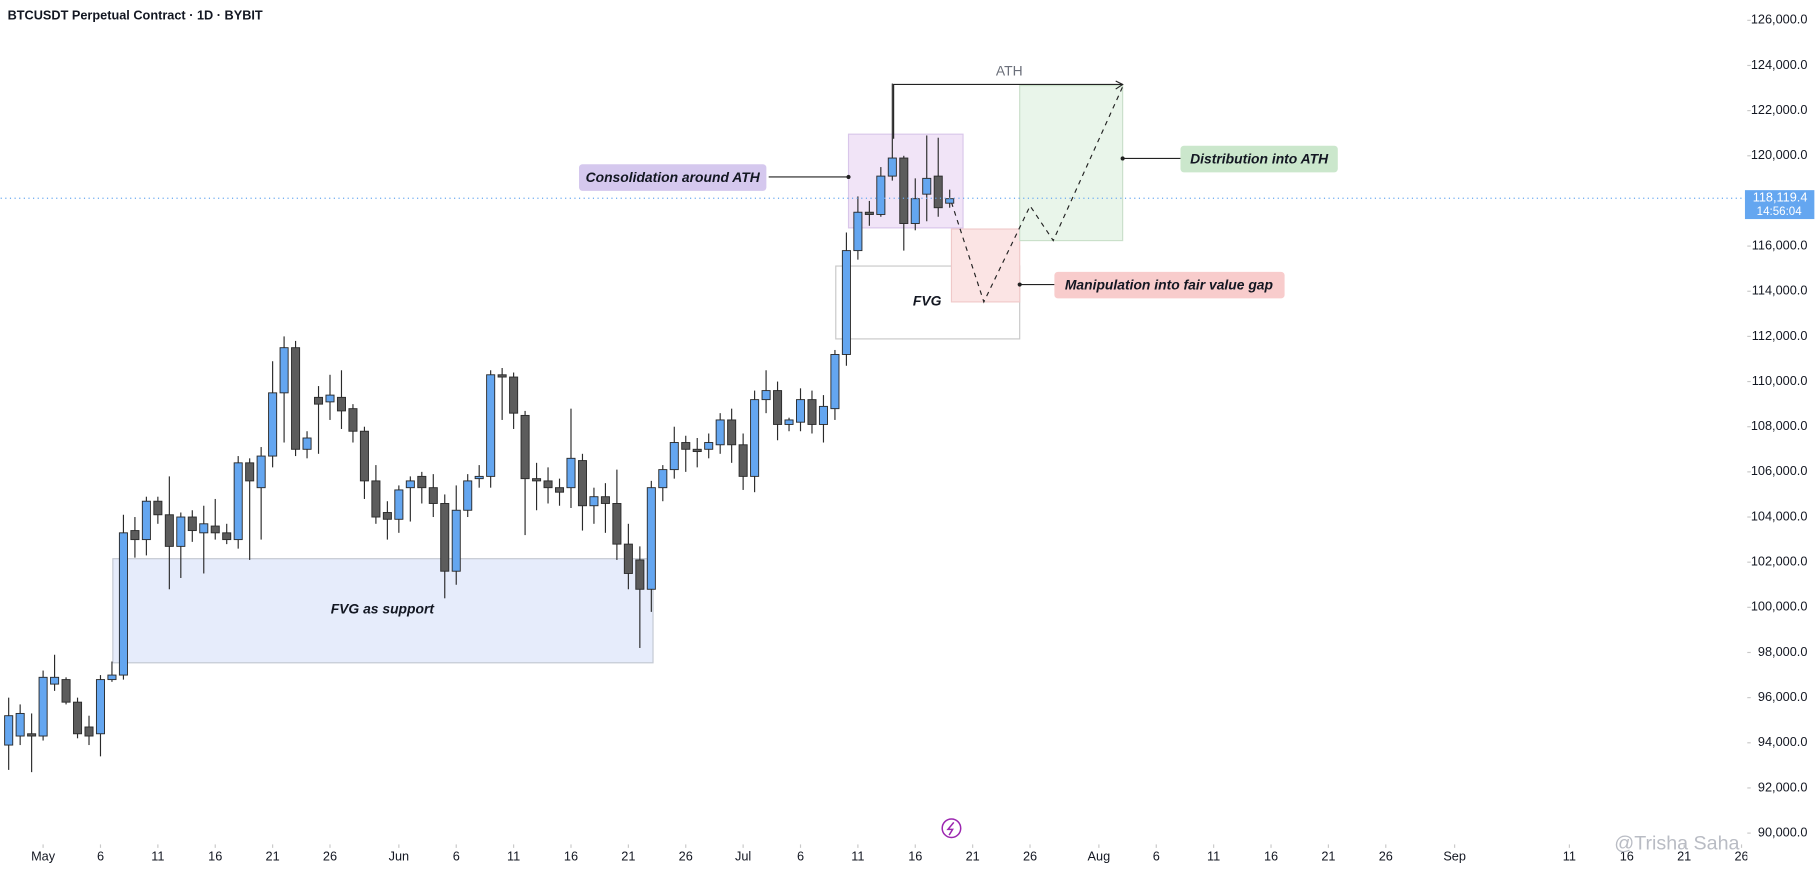  What do you see at coordinates (1099, 855) in the screenshot?
I see `x-tick-label: Aug` at bounding box center [1099, 855].